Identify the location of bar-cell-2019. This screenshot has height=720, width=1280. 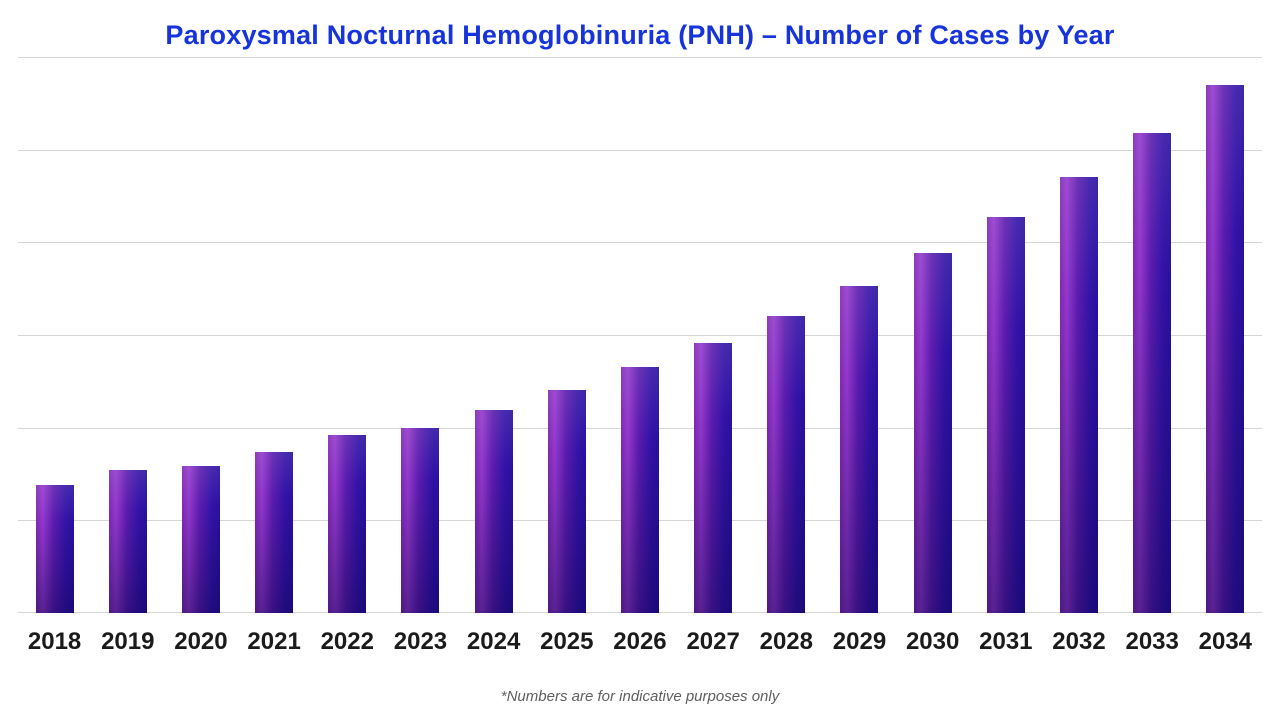
(127, 335).